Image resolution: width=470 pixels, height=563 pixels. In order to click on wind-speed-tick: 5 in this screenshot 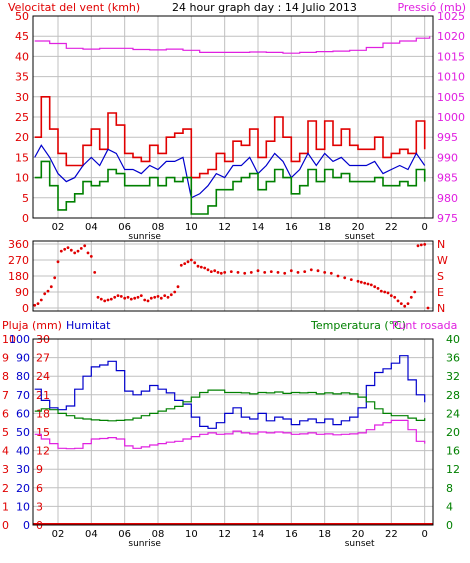, I will do `click(25, 198)`.